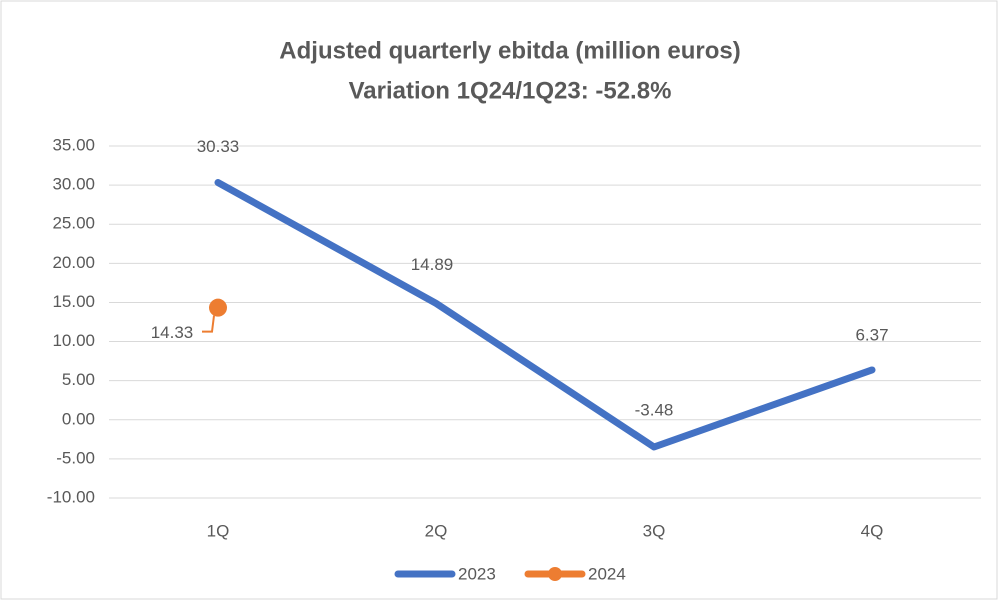 This screenshot has width=999, height=602. I want to click on y-tick-label: 20.00, so click(73, 262).